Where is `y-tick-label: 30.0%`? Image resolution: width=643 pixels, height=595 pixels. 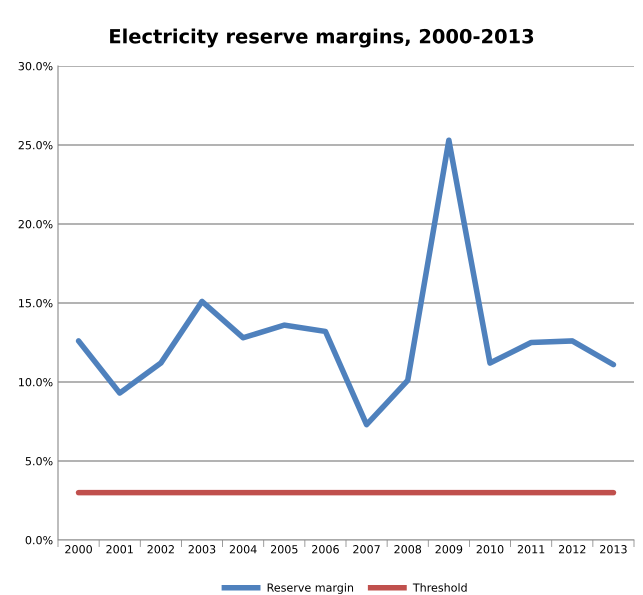
y-tick-label: 30.0% is located at coordinates (35, 66).